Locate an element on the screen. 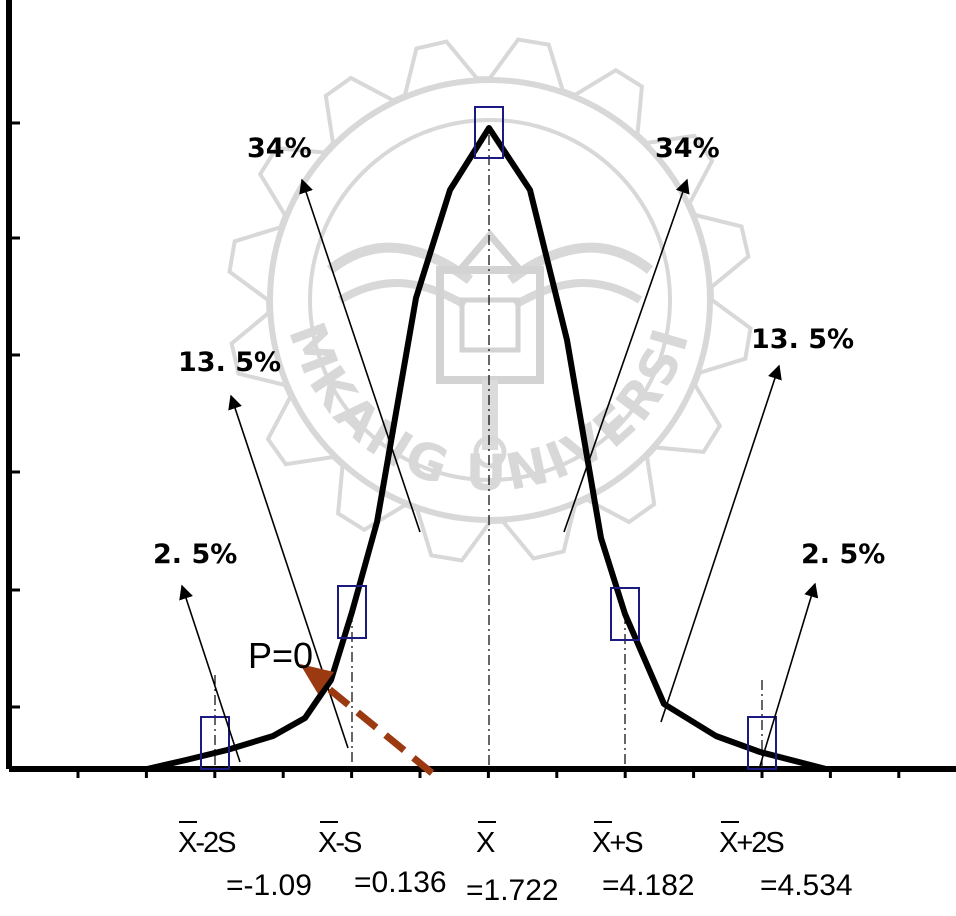  marker-minus-2s is located at coordinates (215, 743).